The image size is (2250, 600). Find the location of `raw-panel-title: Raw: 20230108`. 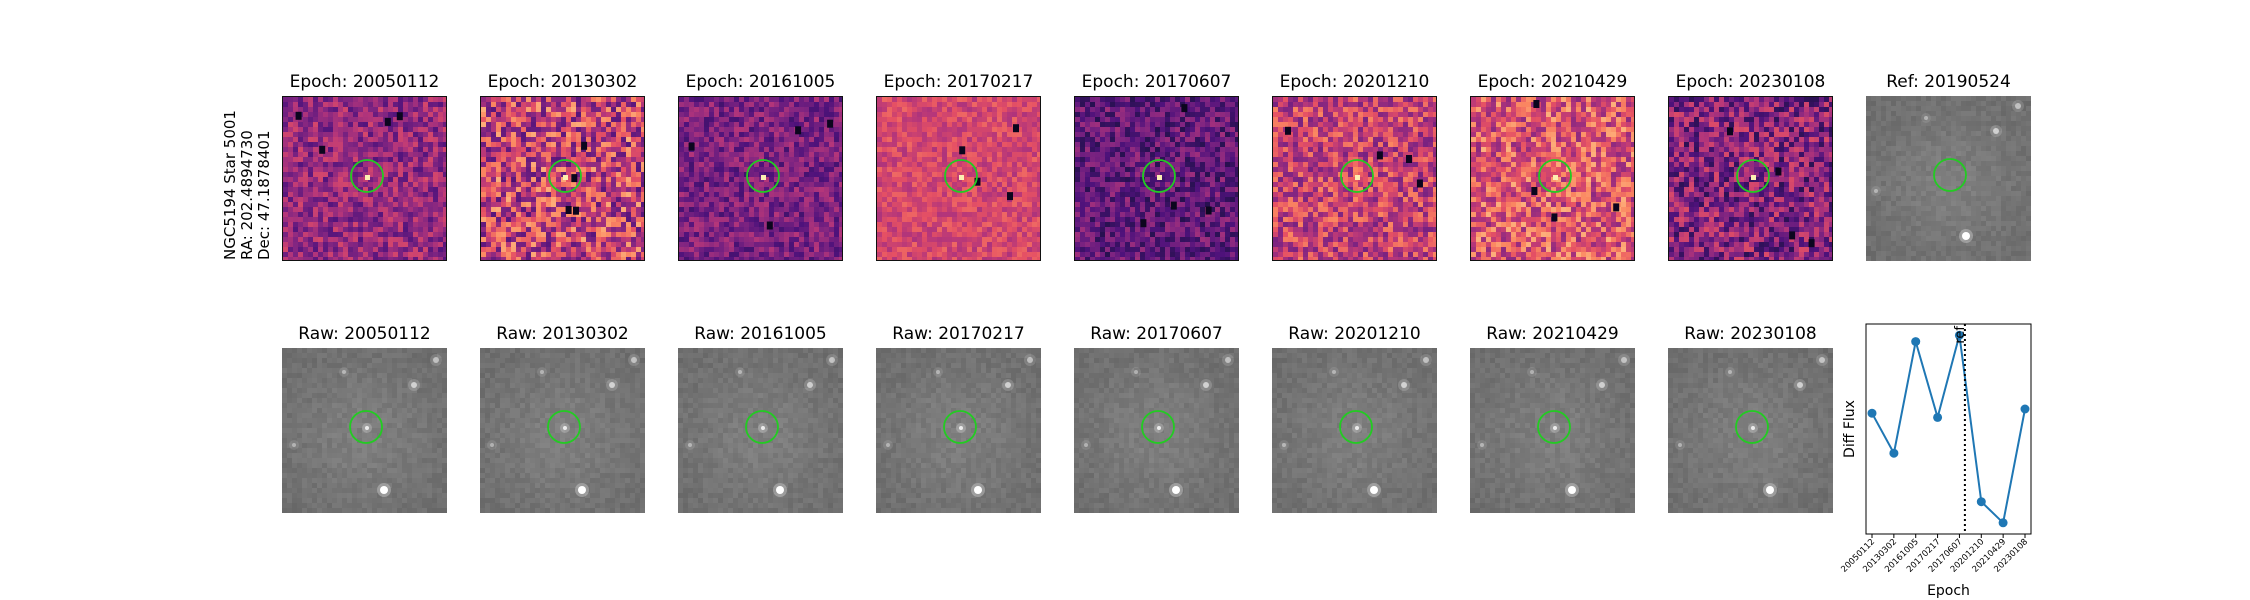

raw-panel-title: Raw: 20230108 is located at coordinates (1750, 334).